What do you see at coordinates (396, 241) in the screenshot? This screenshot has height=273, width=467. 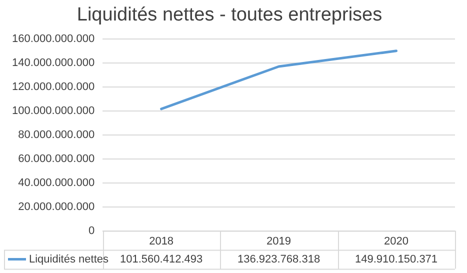 I see `x-tick-label: 2020` at bounding box center [396, 241].